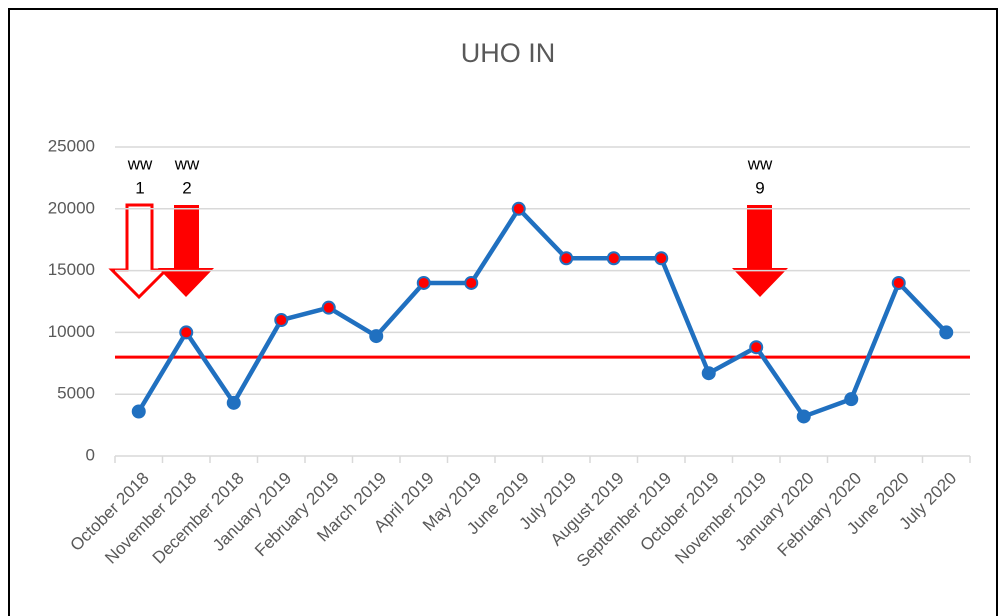 This screenshot has height=616, width=1001. I want to click on annotation-text: 2, so click(186, 187).